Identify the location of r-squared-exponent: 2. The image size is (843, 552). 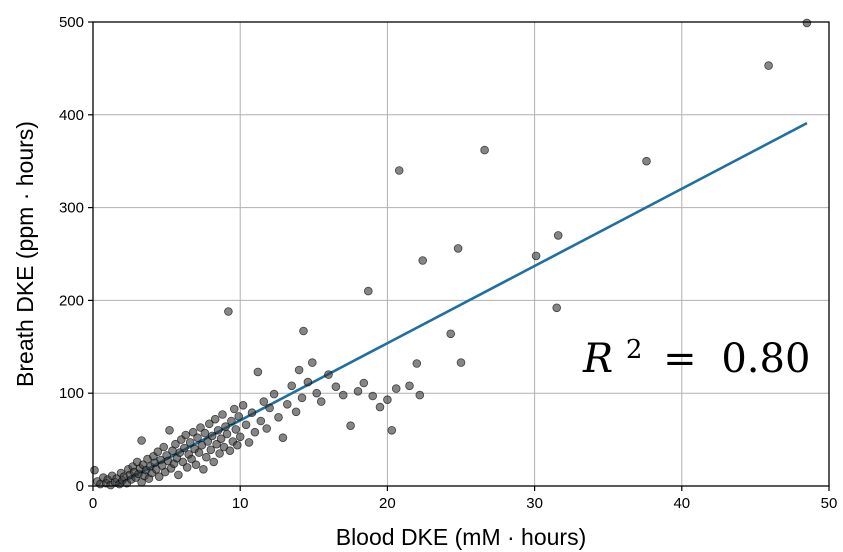
(634, 350).